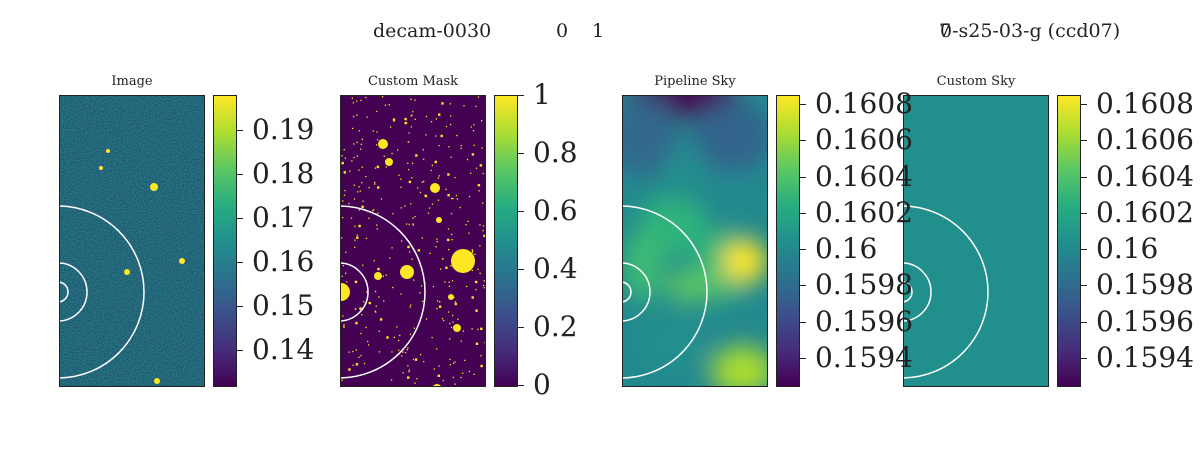 This screenshot has width=1200, height=450. Describe the element at coordinates (542, 94) in the screenshot. I see `colorbar-tick-label: 1` at that location.